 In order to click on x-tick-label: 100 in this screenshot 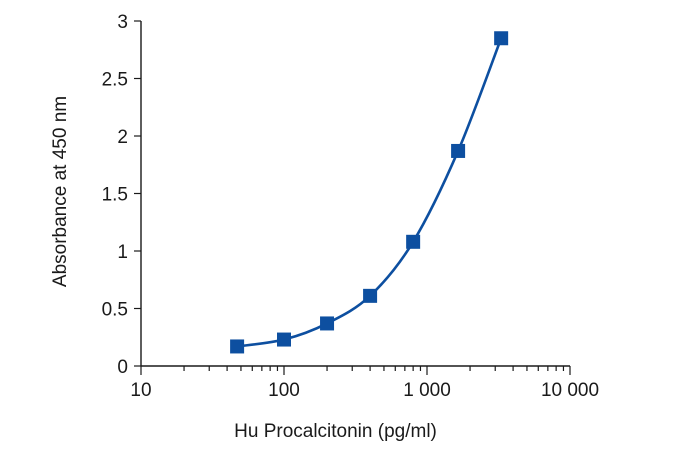, I will do `click(284, 390)`.